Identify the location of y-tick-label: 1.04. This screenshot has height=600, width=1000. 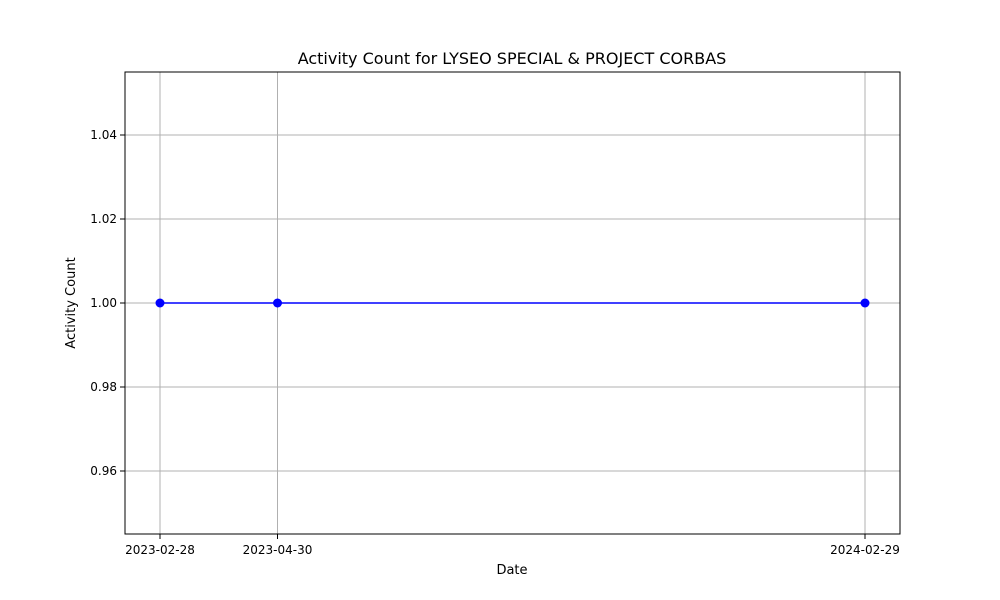
(103, 135).